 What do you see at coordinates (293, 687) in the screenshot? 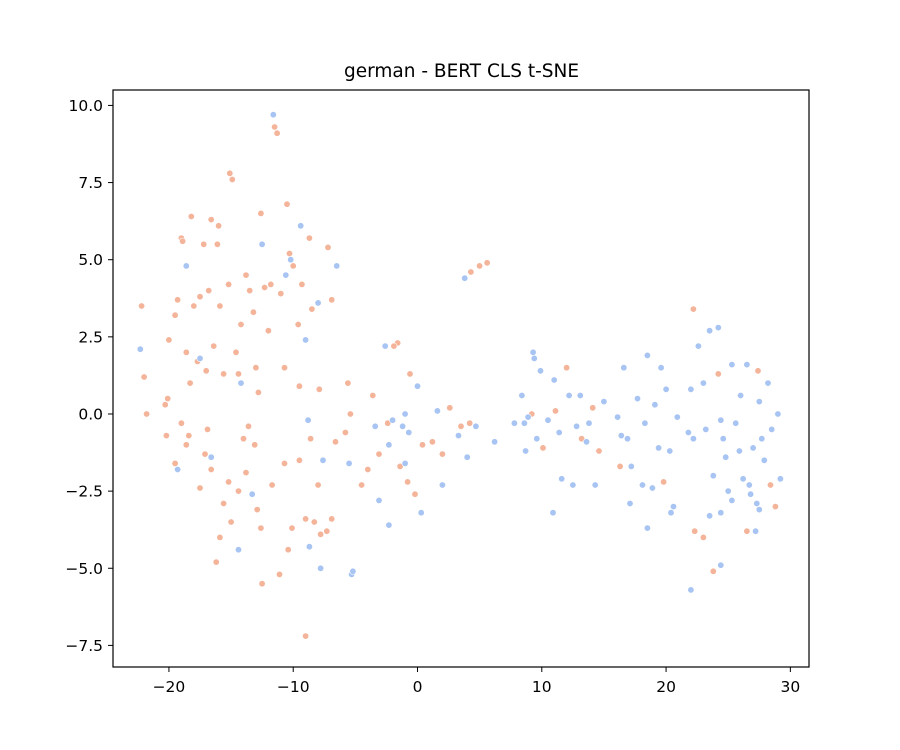
I see `x-tick-label: −10` at bounding box center [293, 687].